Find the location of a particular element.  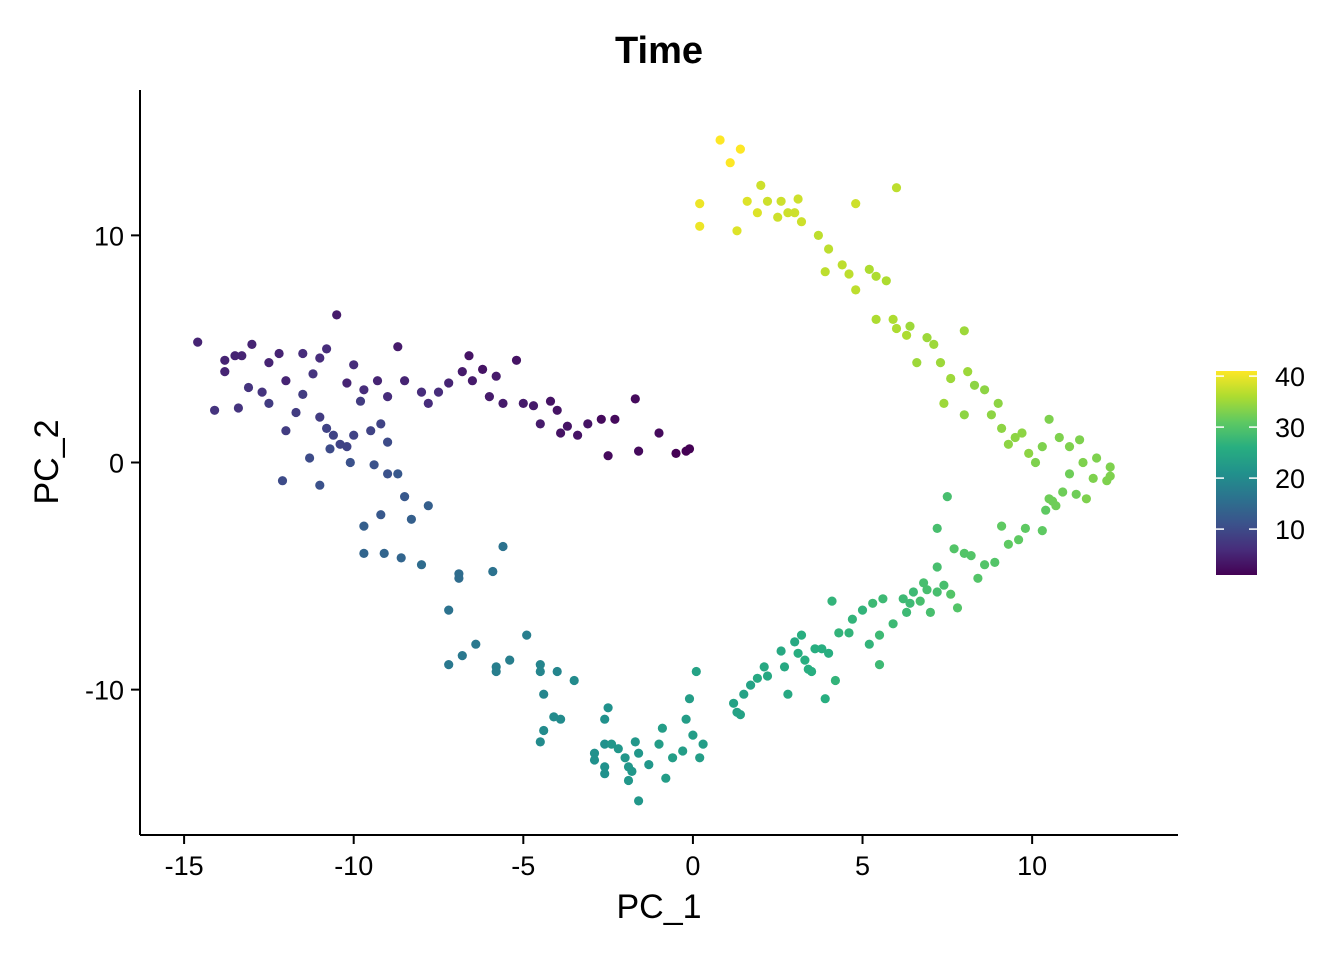

colorbar-ticks: 10 20 30 40 is located at coordinates (1260, 453).